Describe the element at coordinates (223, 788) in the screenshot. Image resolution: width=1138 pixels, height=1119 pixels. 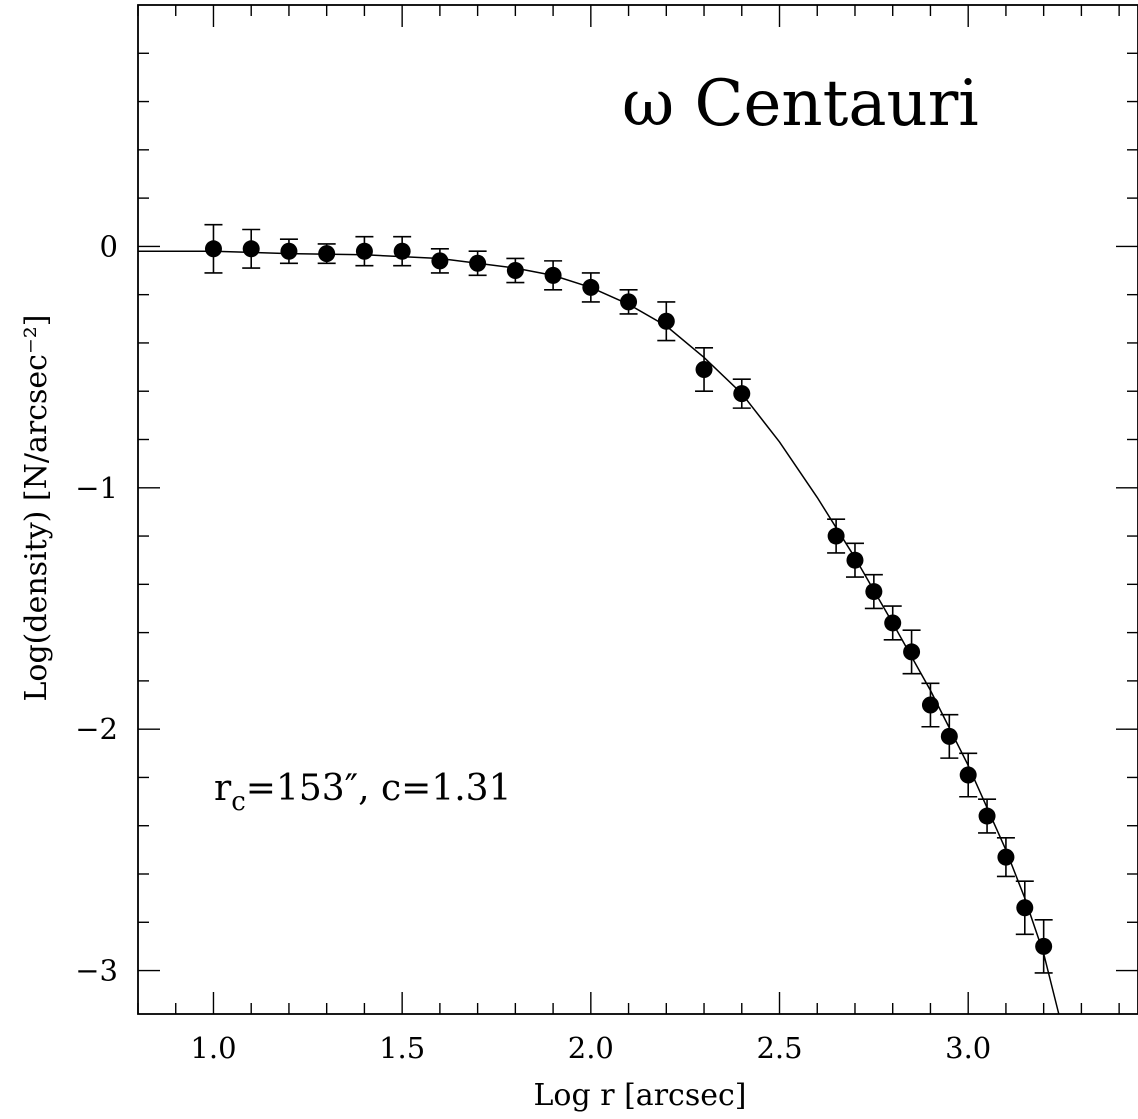
I see `annotation-r: r` at that location.